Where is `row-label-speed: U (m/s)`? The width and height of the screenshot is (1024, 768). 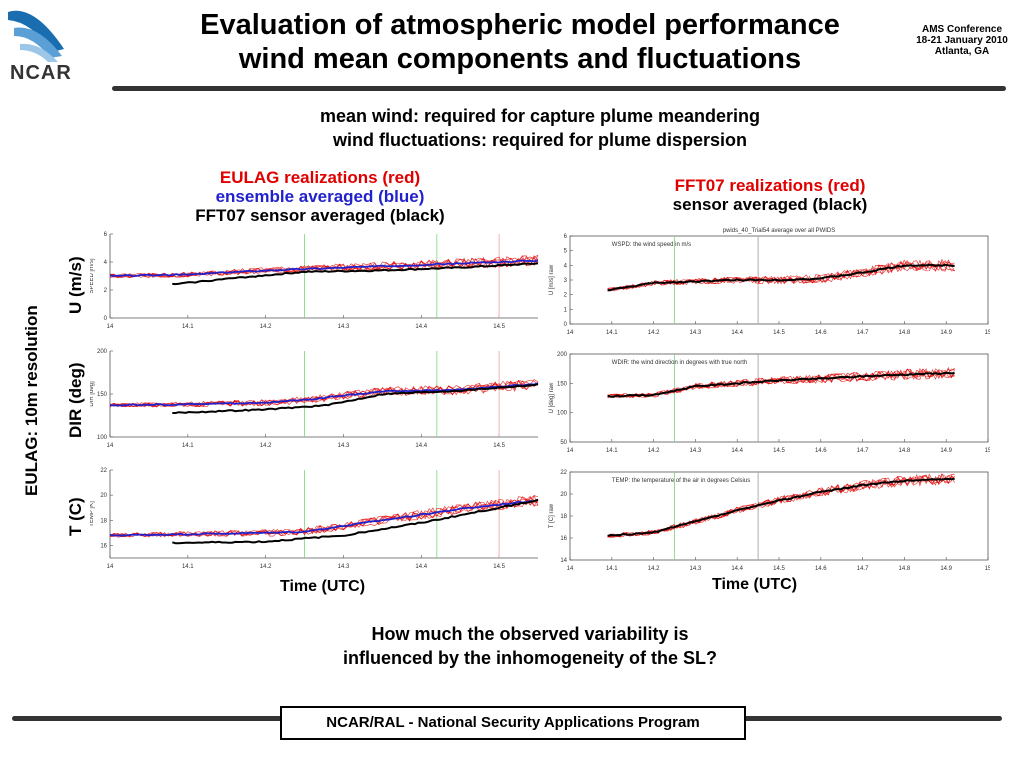
row-label-speed: U (m/s) is located at coordinates (75, 285).